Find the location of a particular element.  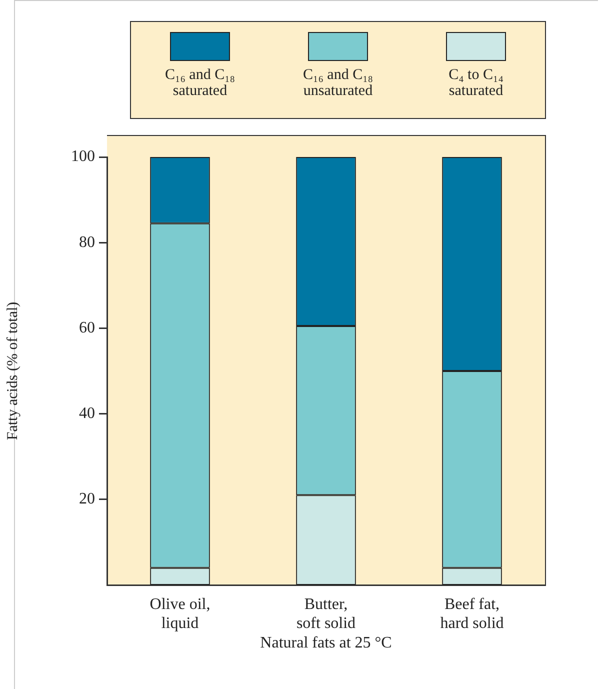

legend-label: C₁₆ and C₁₈ saturated is located at coordinates (200, 83).